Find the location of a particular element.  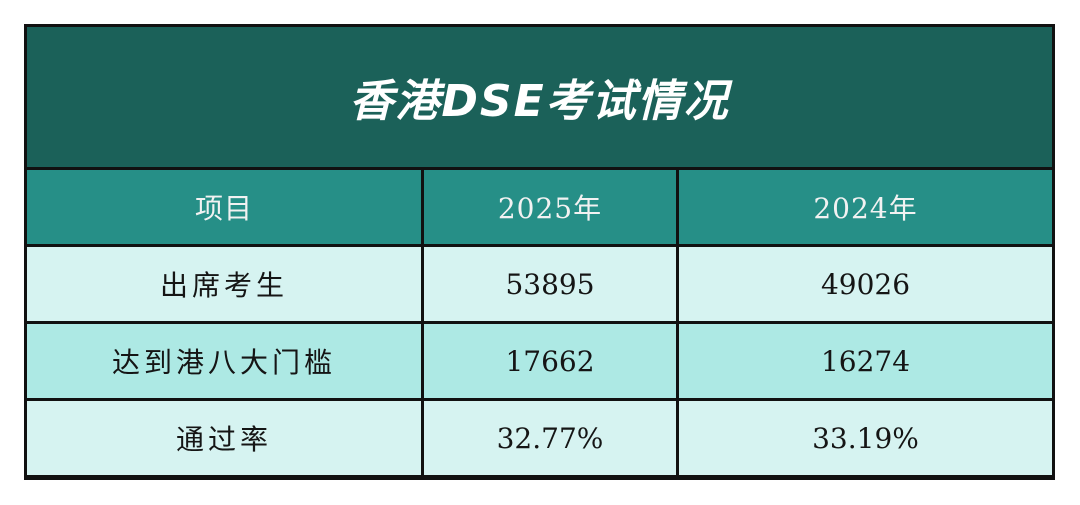

cell-attendees-2025: 53895 is located at coordinates (550, 284).